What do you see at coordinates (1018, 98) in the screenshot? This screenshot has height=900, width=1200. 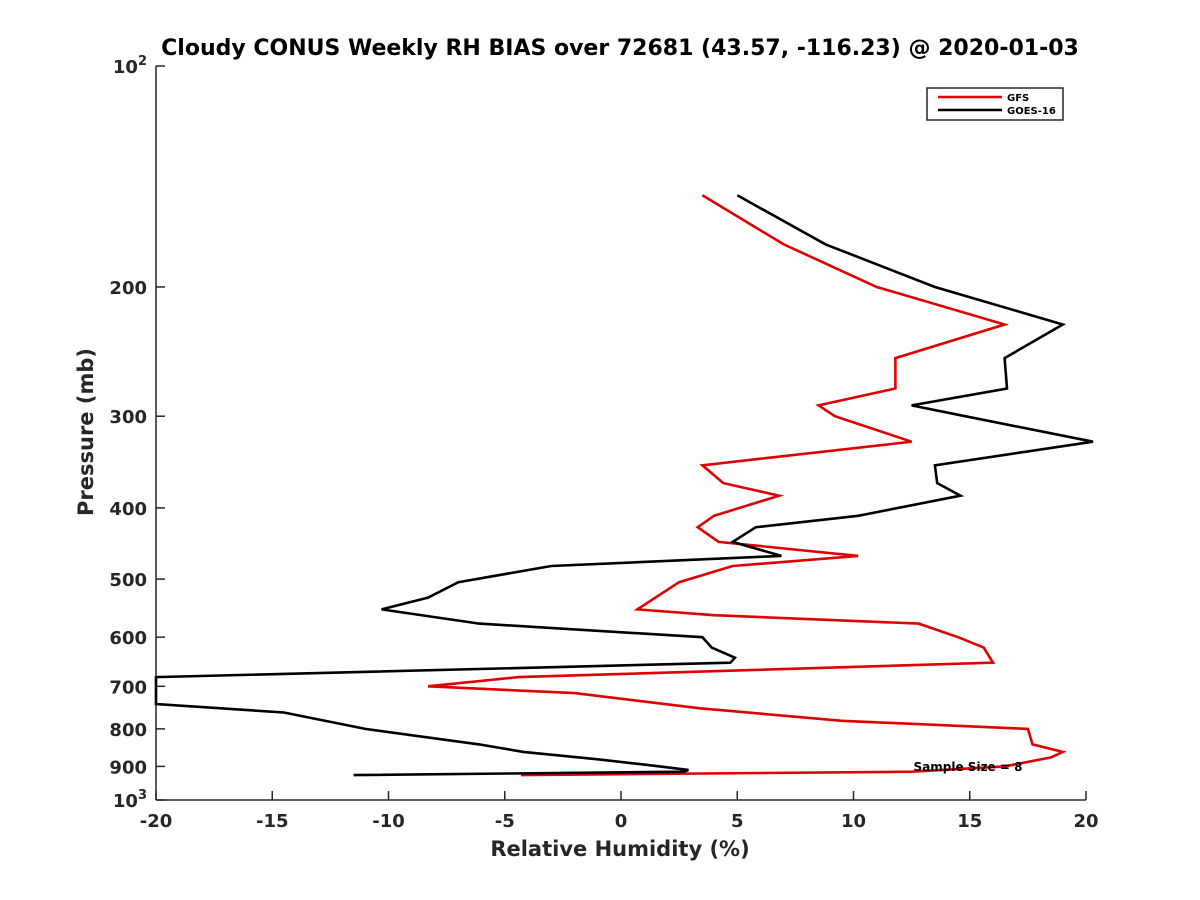 I see `legend-label-gfs: GFS` at bounding box center [1018, 98].